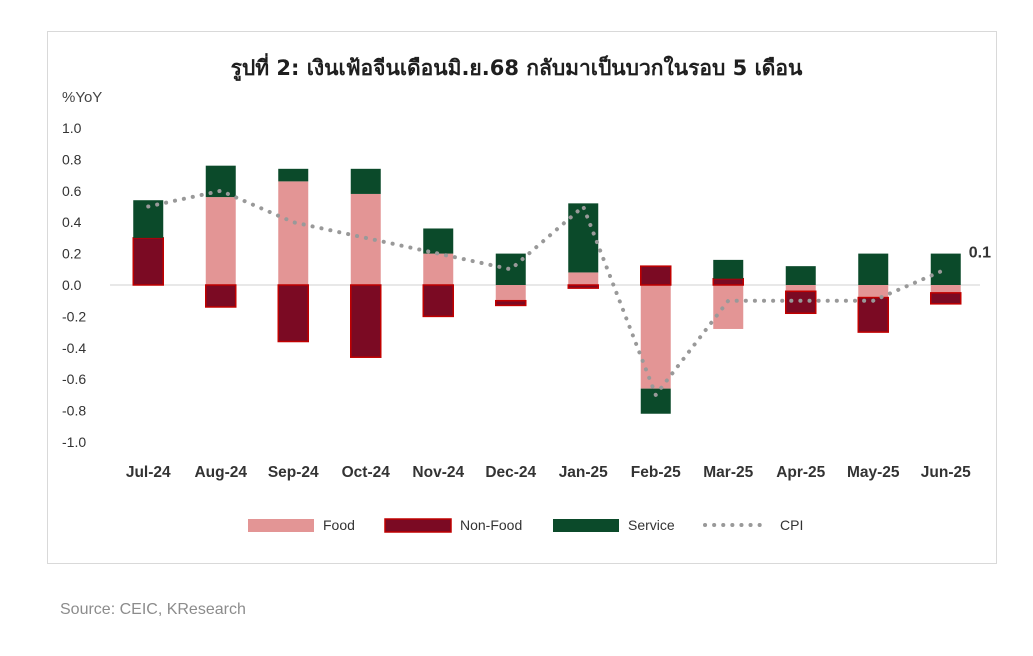 This screenshot has height=656, width=1033. What do you see at coordinates (74, 348) in the screenshot?
I see `y-tick-label: -0.4` at bounding box center [74, 348].